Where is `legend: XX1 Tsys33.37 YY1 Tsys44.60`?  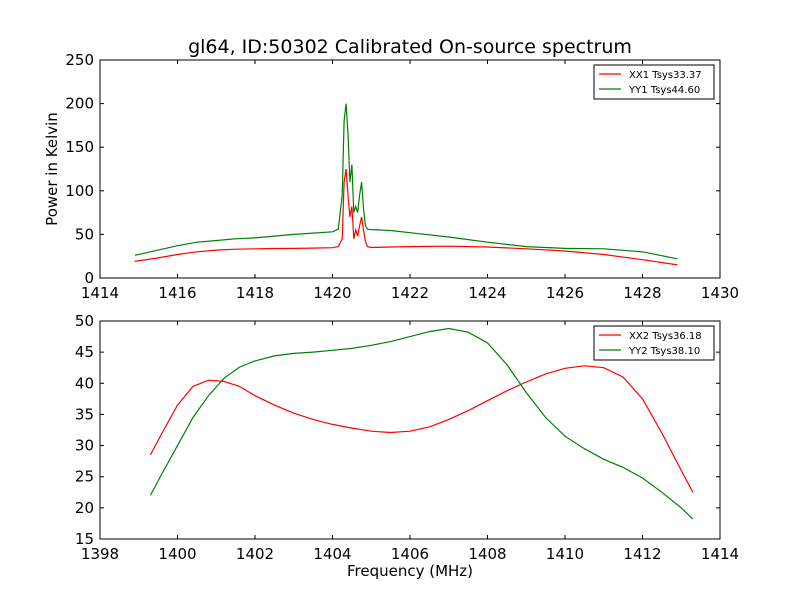 legend: XX1 Tsys33.37 YY1 Tsys44.60 is located at coordinates (654, 82).